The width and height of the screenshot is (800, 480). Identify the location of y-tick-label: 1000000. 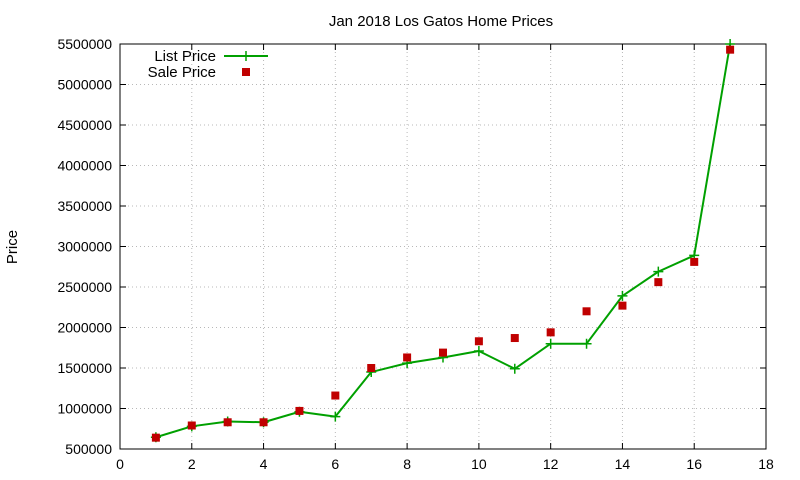
(84, 409).